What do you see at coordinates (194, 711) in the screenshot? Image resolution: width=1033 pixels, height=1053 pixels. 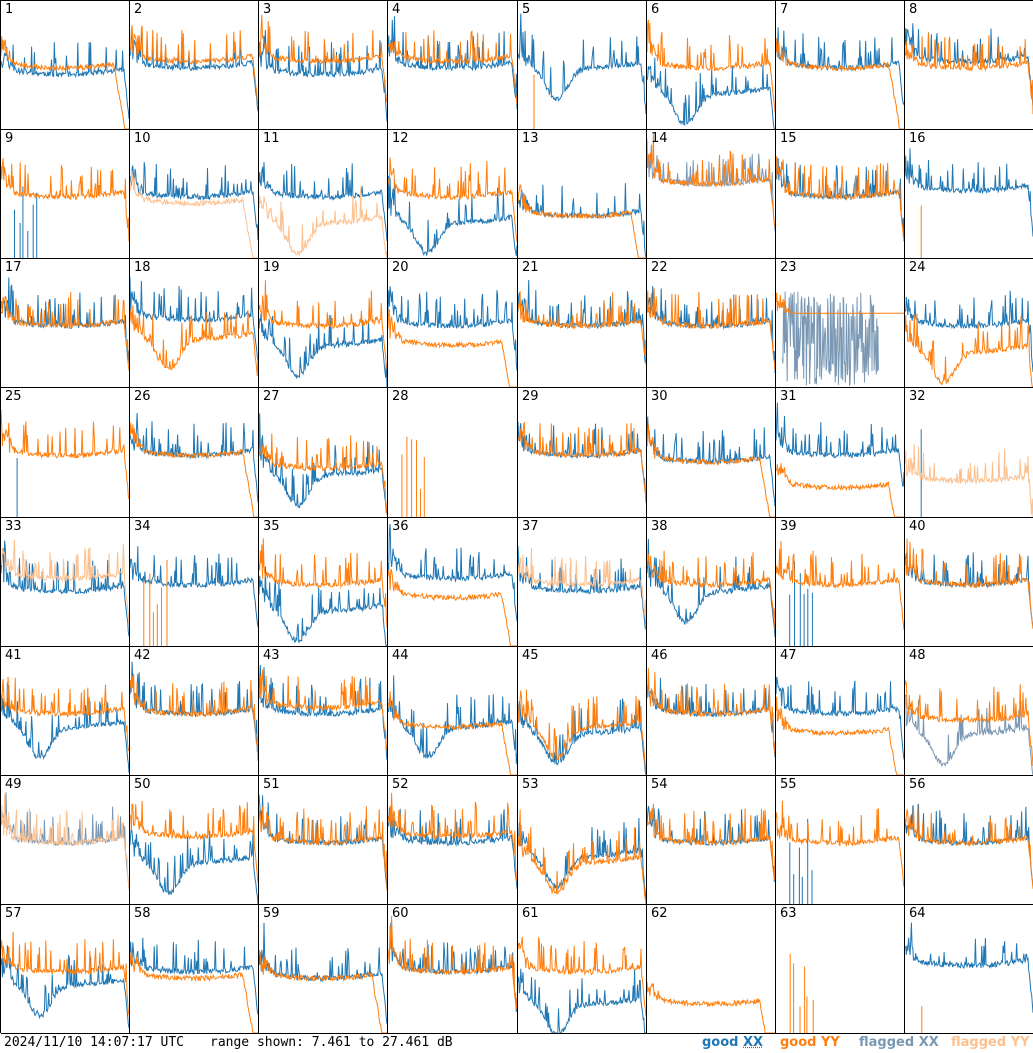 I see `spectrum-panel: 42` at bounding box center [194, 711].